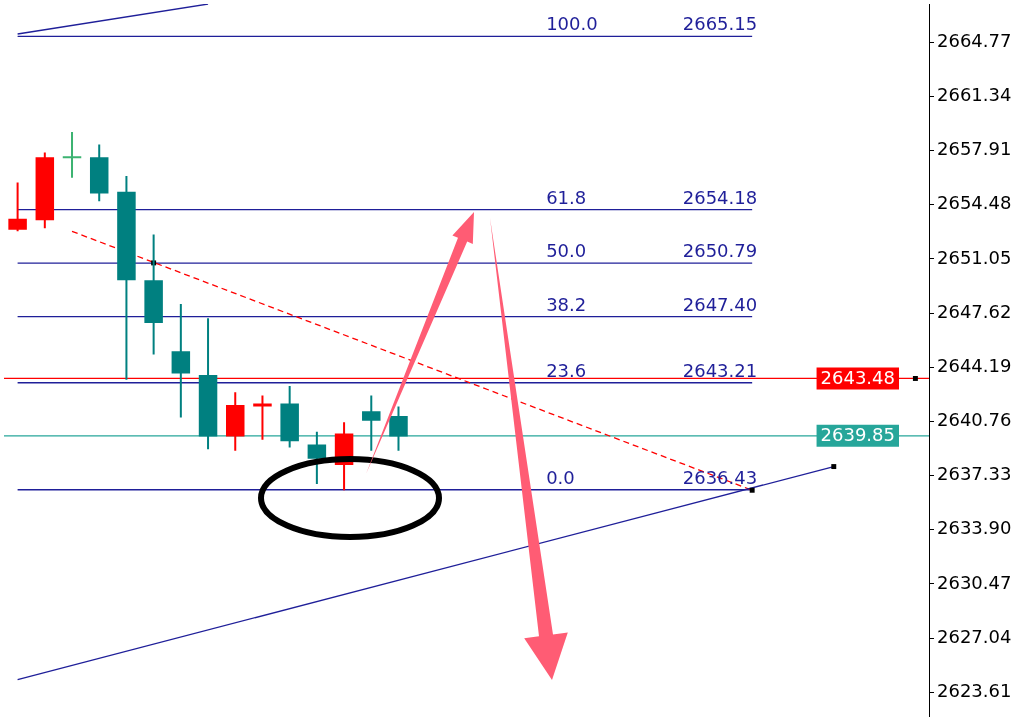  What do you see at coordinates (720, 304) in the screenshot?
I see `data-label: 2647.40` at bounding box center [720, 304].